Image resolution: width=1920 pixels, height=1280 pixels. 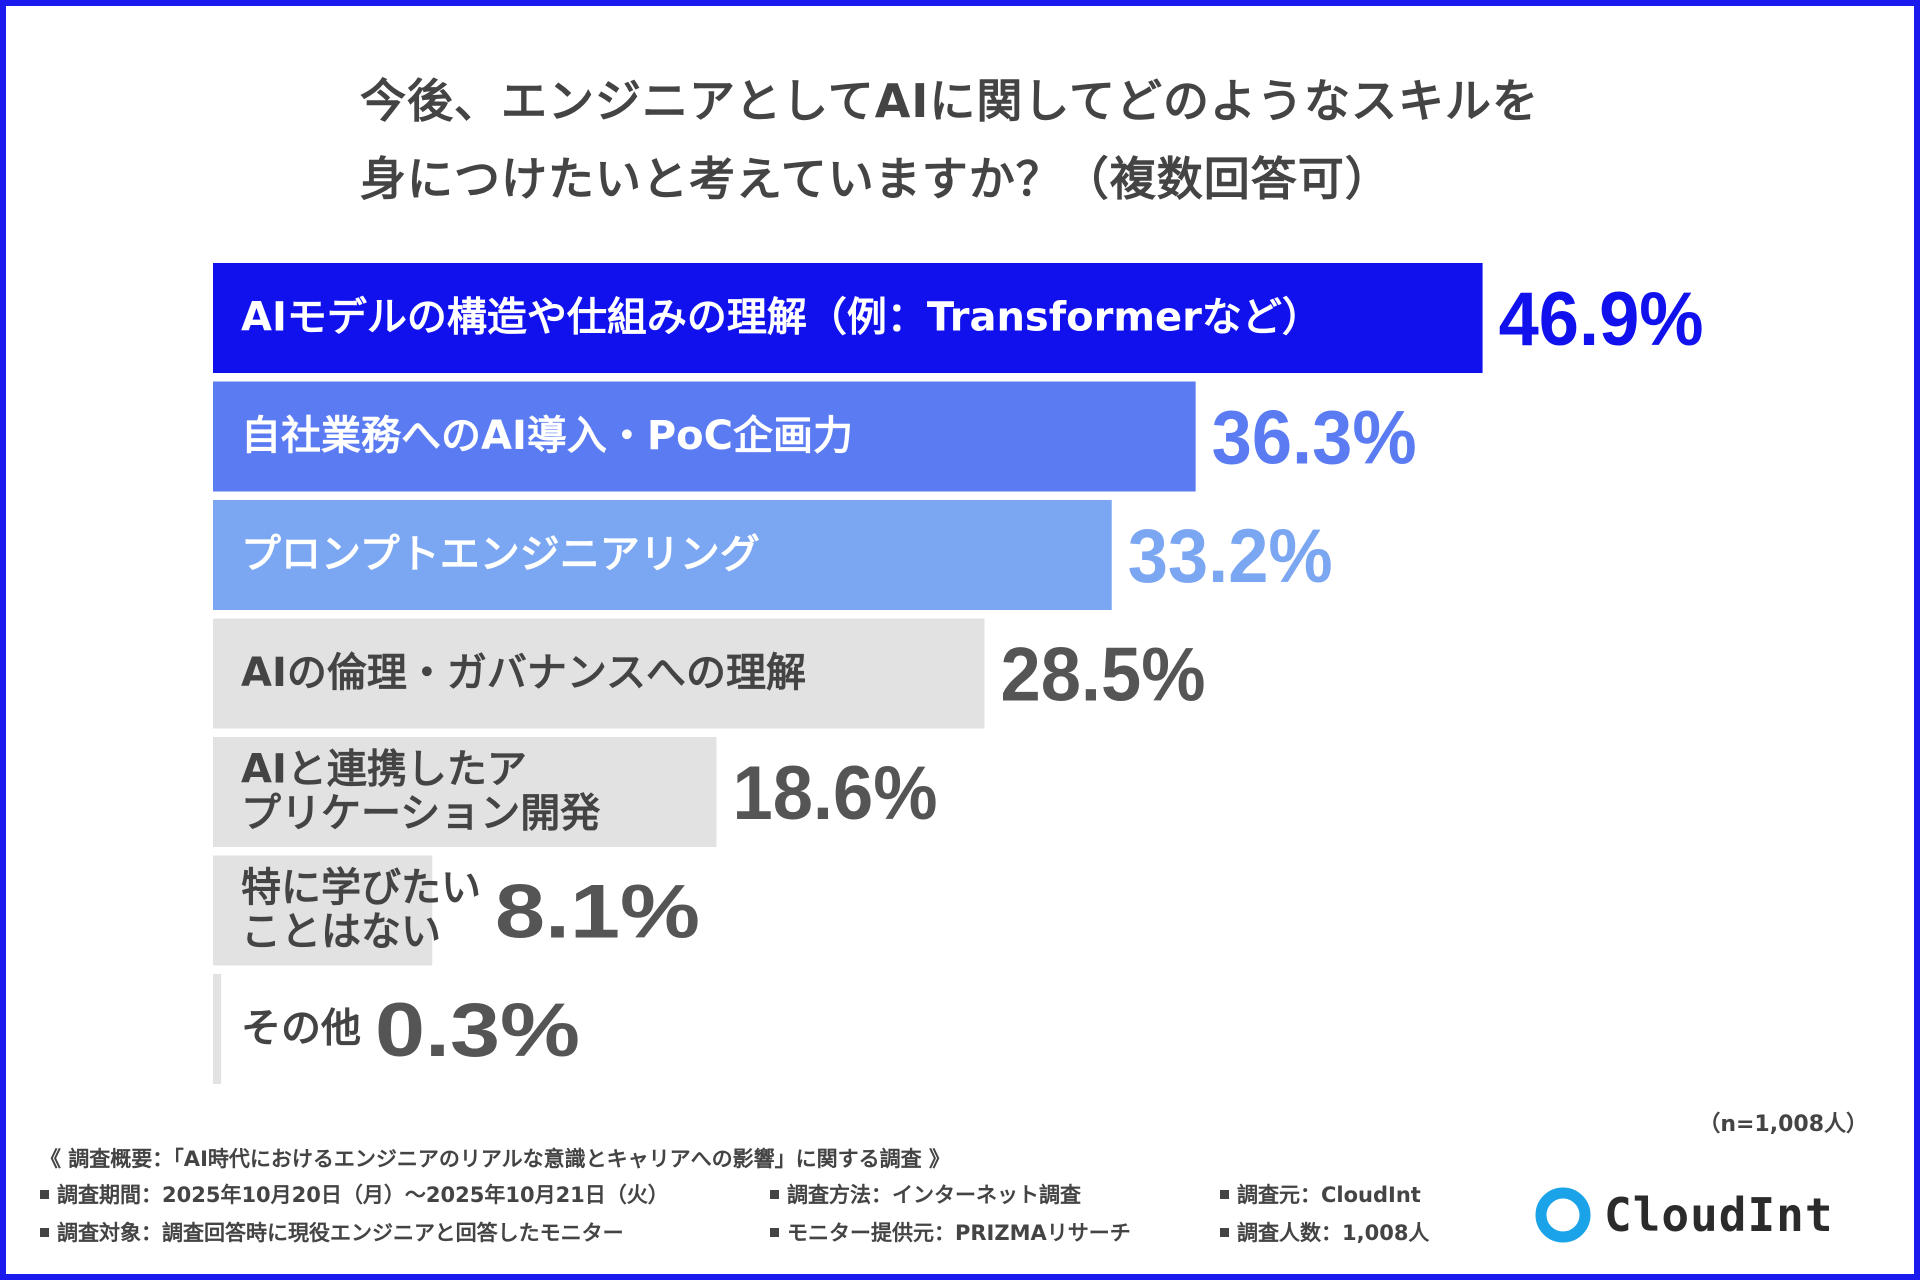 I want to click on sample-size-note: （n=1,008人）, so click(x=1783, y=1124).